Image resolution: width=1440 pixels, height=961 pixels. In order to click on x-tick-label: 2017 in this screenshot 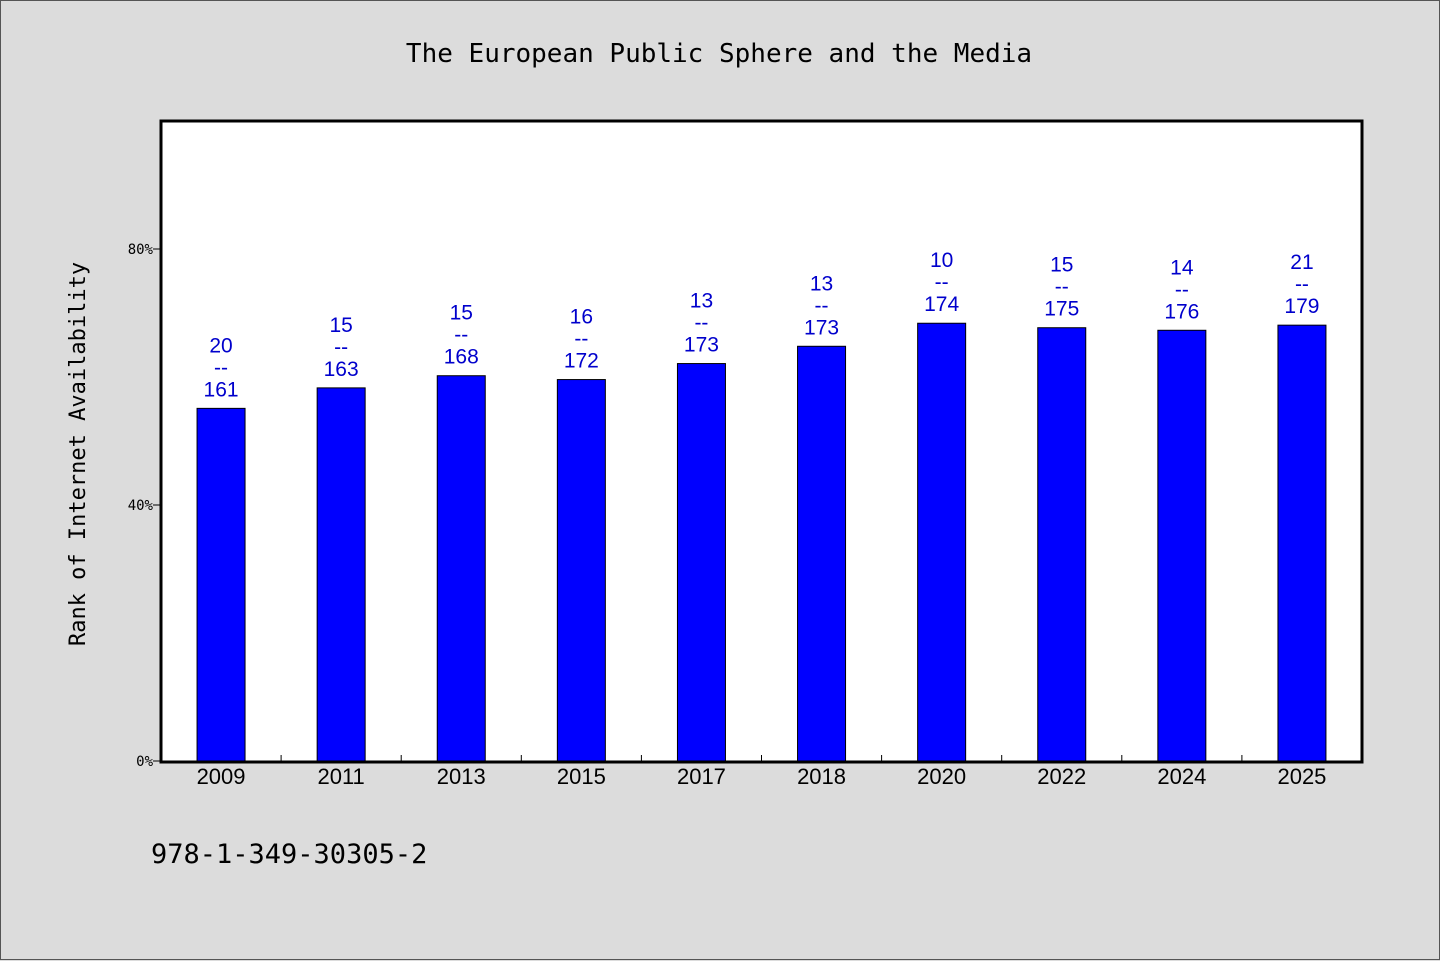, I will do `click(701, 776)`.